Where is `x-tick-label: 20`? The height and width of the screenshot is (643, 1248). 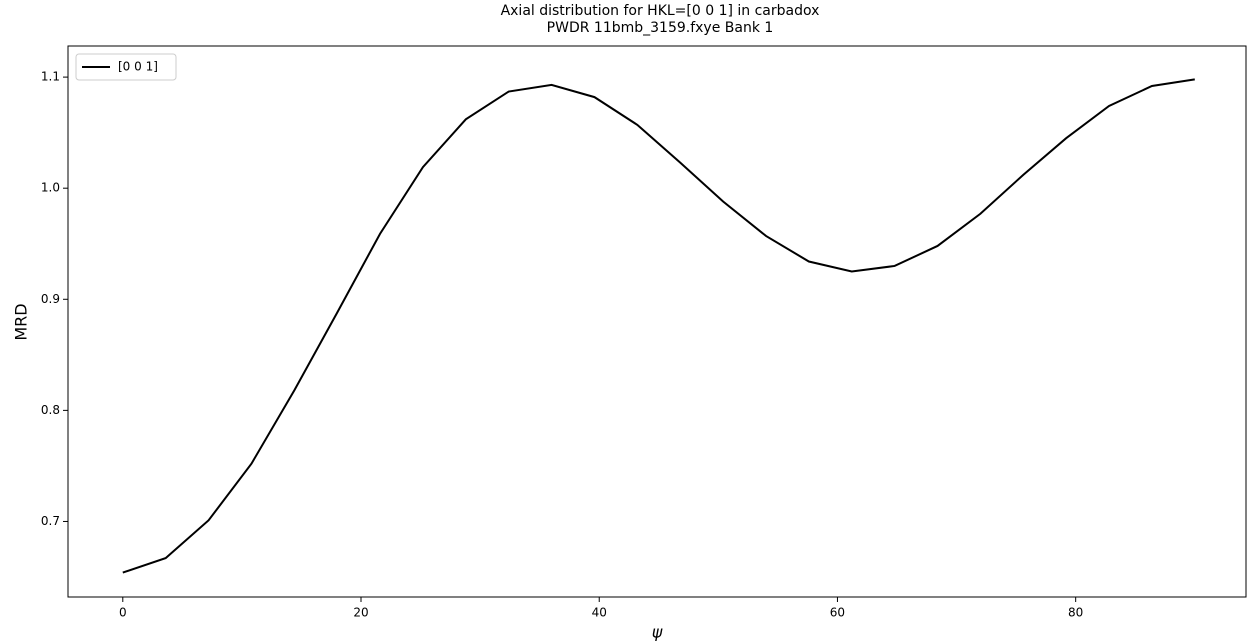 x-tick-label: 20 is located at coordinates (360, 613).